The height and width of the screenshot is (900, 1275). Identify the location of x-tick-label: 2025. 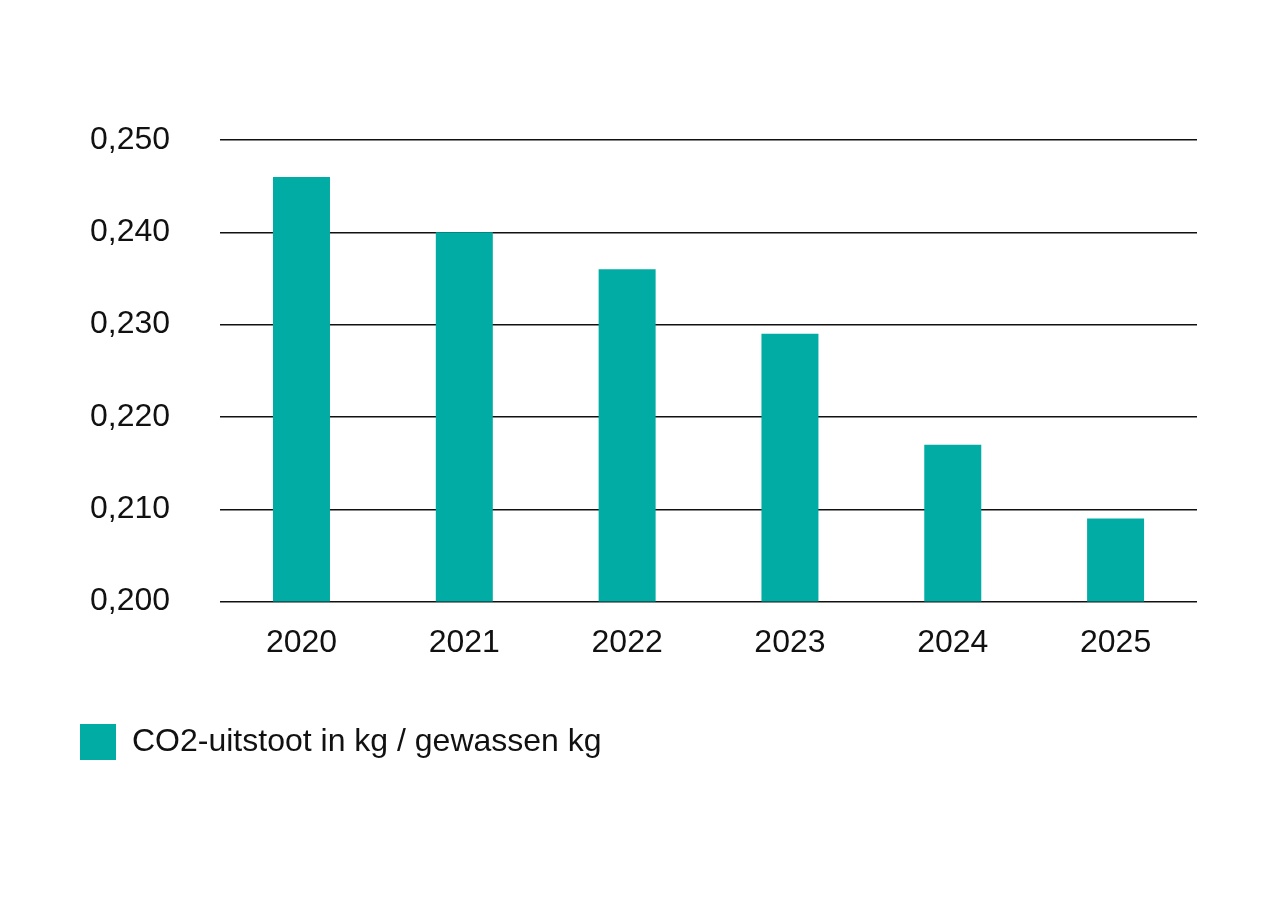
(1116, 640).